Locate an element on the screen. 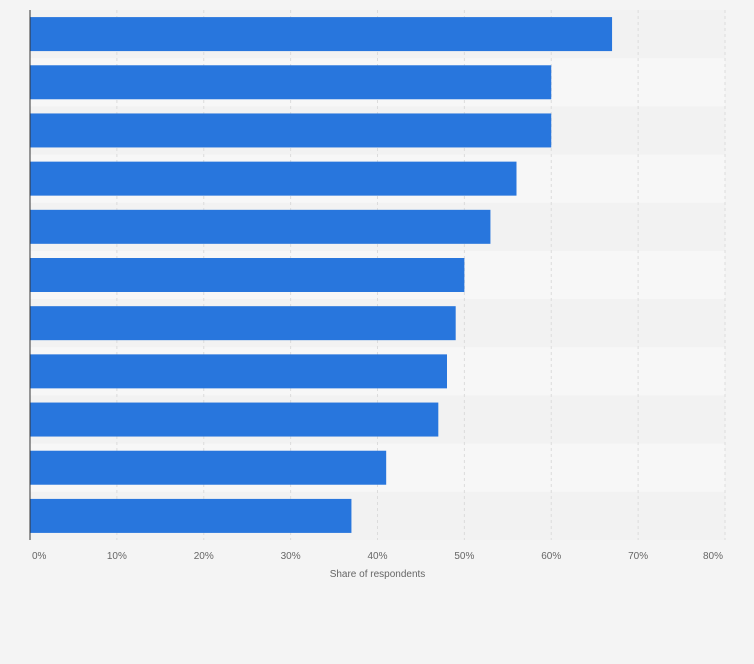 The height and width of the screenshot is (664, 754). x-axis-ticks: 0% 10% 20% 30% 40% 50% 60% 70% 80% is located at coordinates (377, 556).